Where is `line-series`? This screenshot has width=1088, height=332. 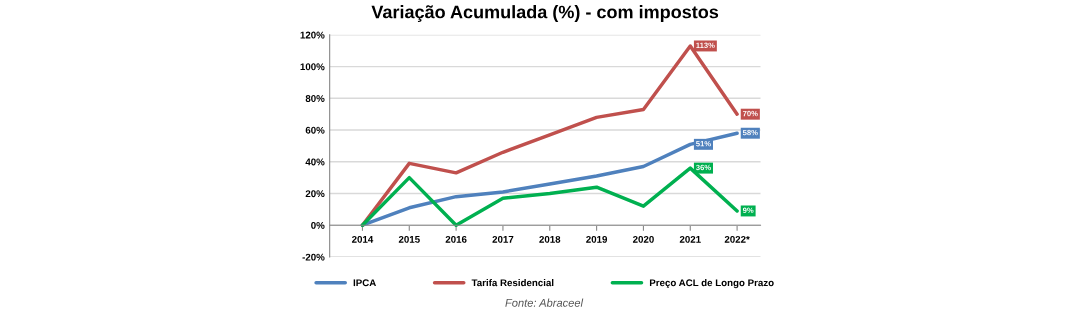
line-series is located at coordinates (549, 196).